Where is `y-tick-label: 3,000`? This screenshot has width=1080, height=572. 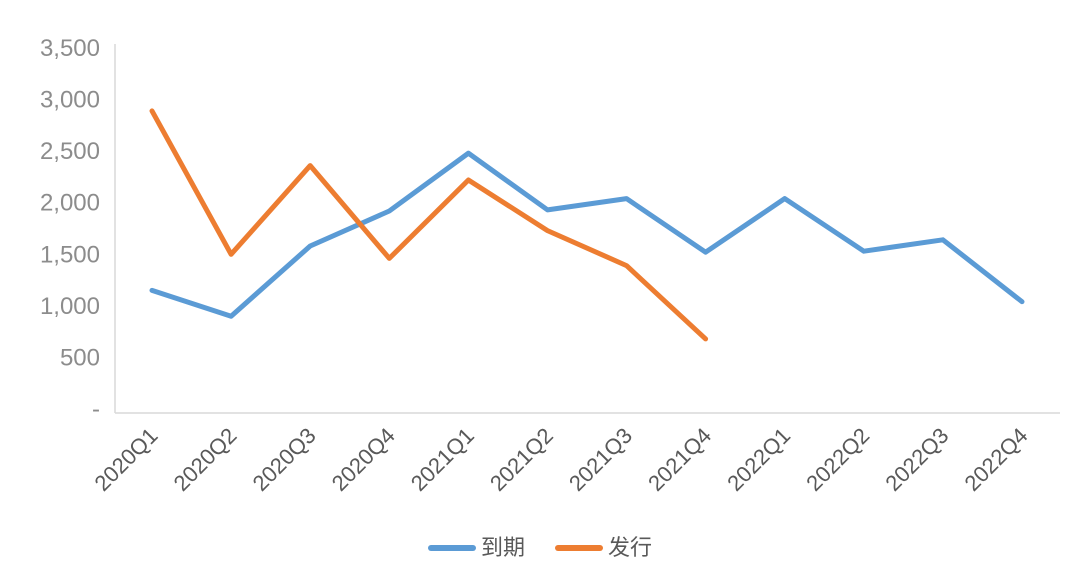
y-tick-label: 3,000 is located at coordinates (70, 100).